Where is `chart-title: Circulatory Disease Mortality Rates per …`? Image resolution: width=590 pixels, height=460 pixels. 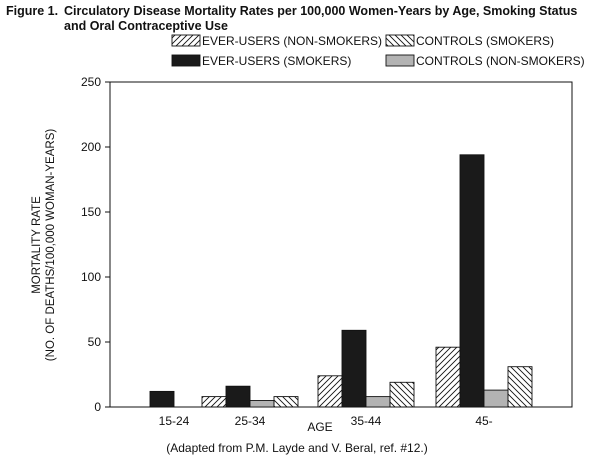
chart-title: Circulatory Disease Mortality Rates per … is located at coordinates (321, 18).